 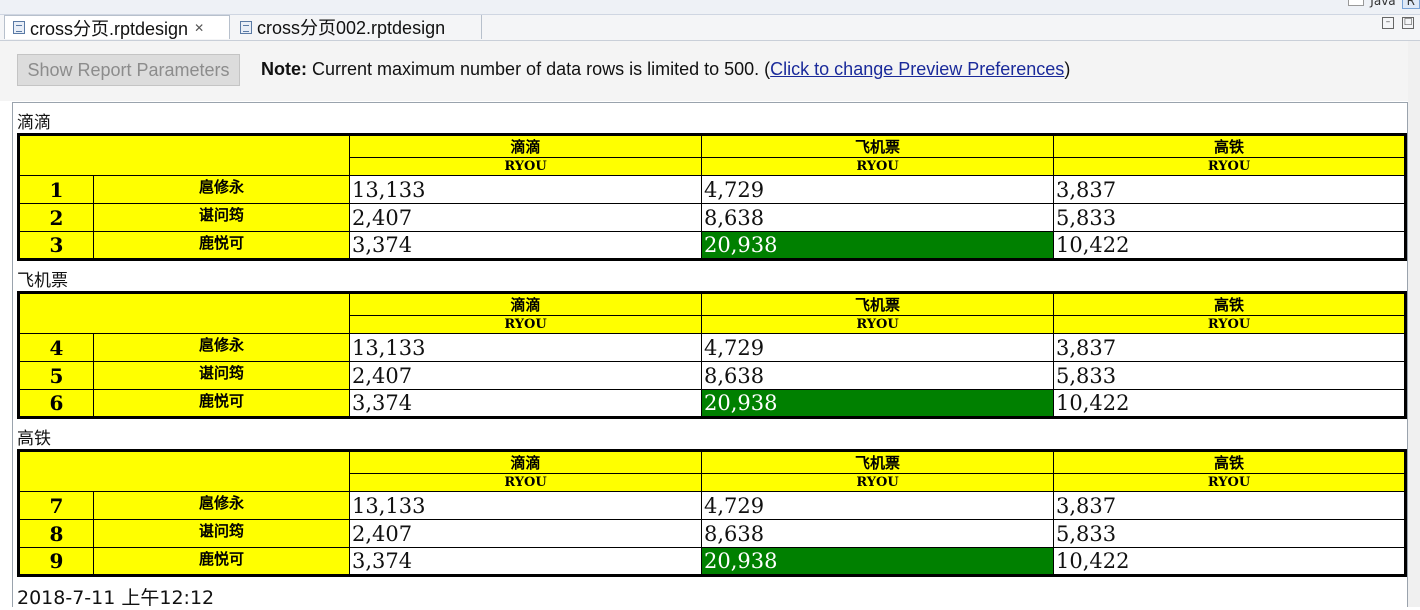 I want to click on tab-cross002-rptdesign: cross分页002.rptdesign, so click(x=357, y=27).